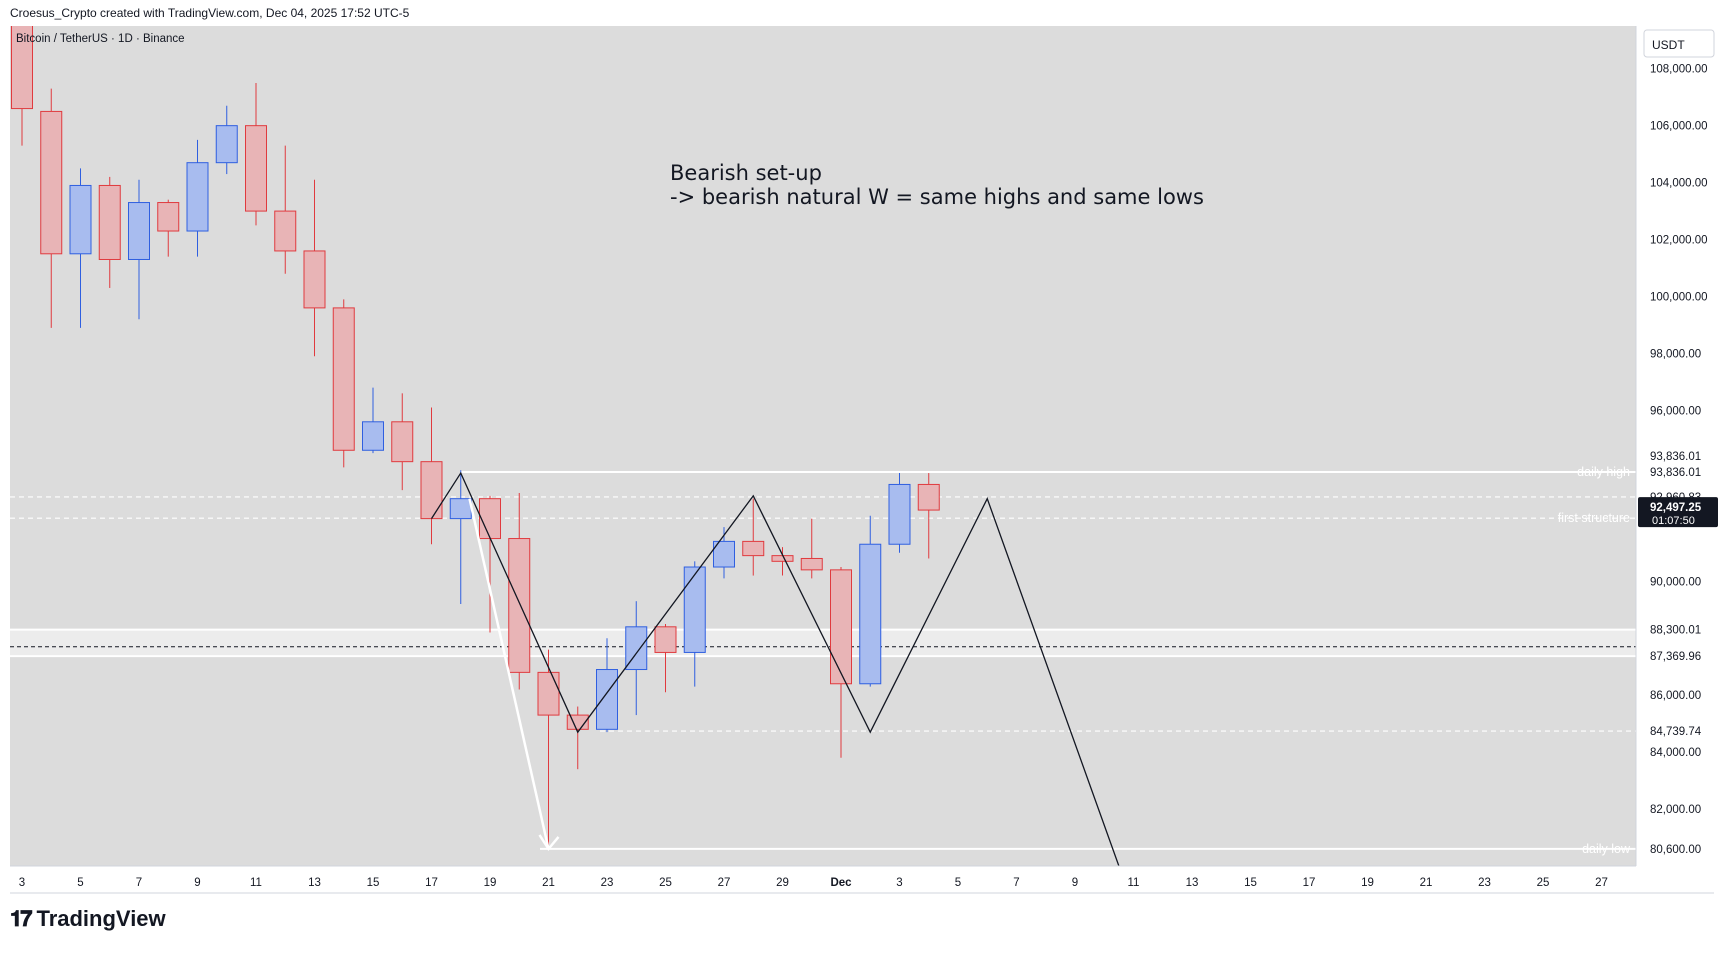 This screenshot has width=1723, height=953. Describe the element at coordinates (1675, 696) in the screenshot. I see `price-tick-label: 86,000.00` at that location.